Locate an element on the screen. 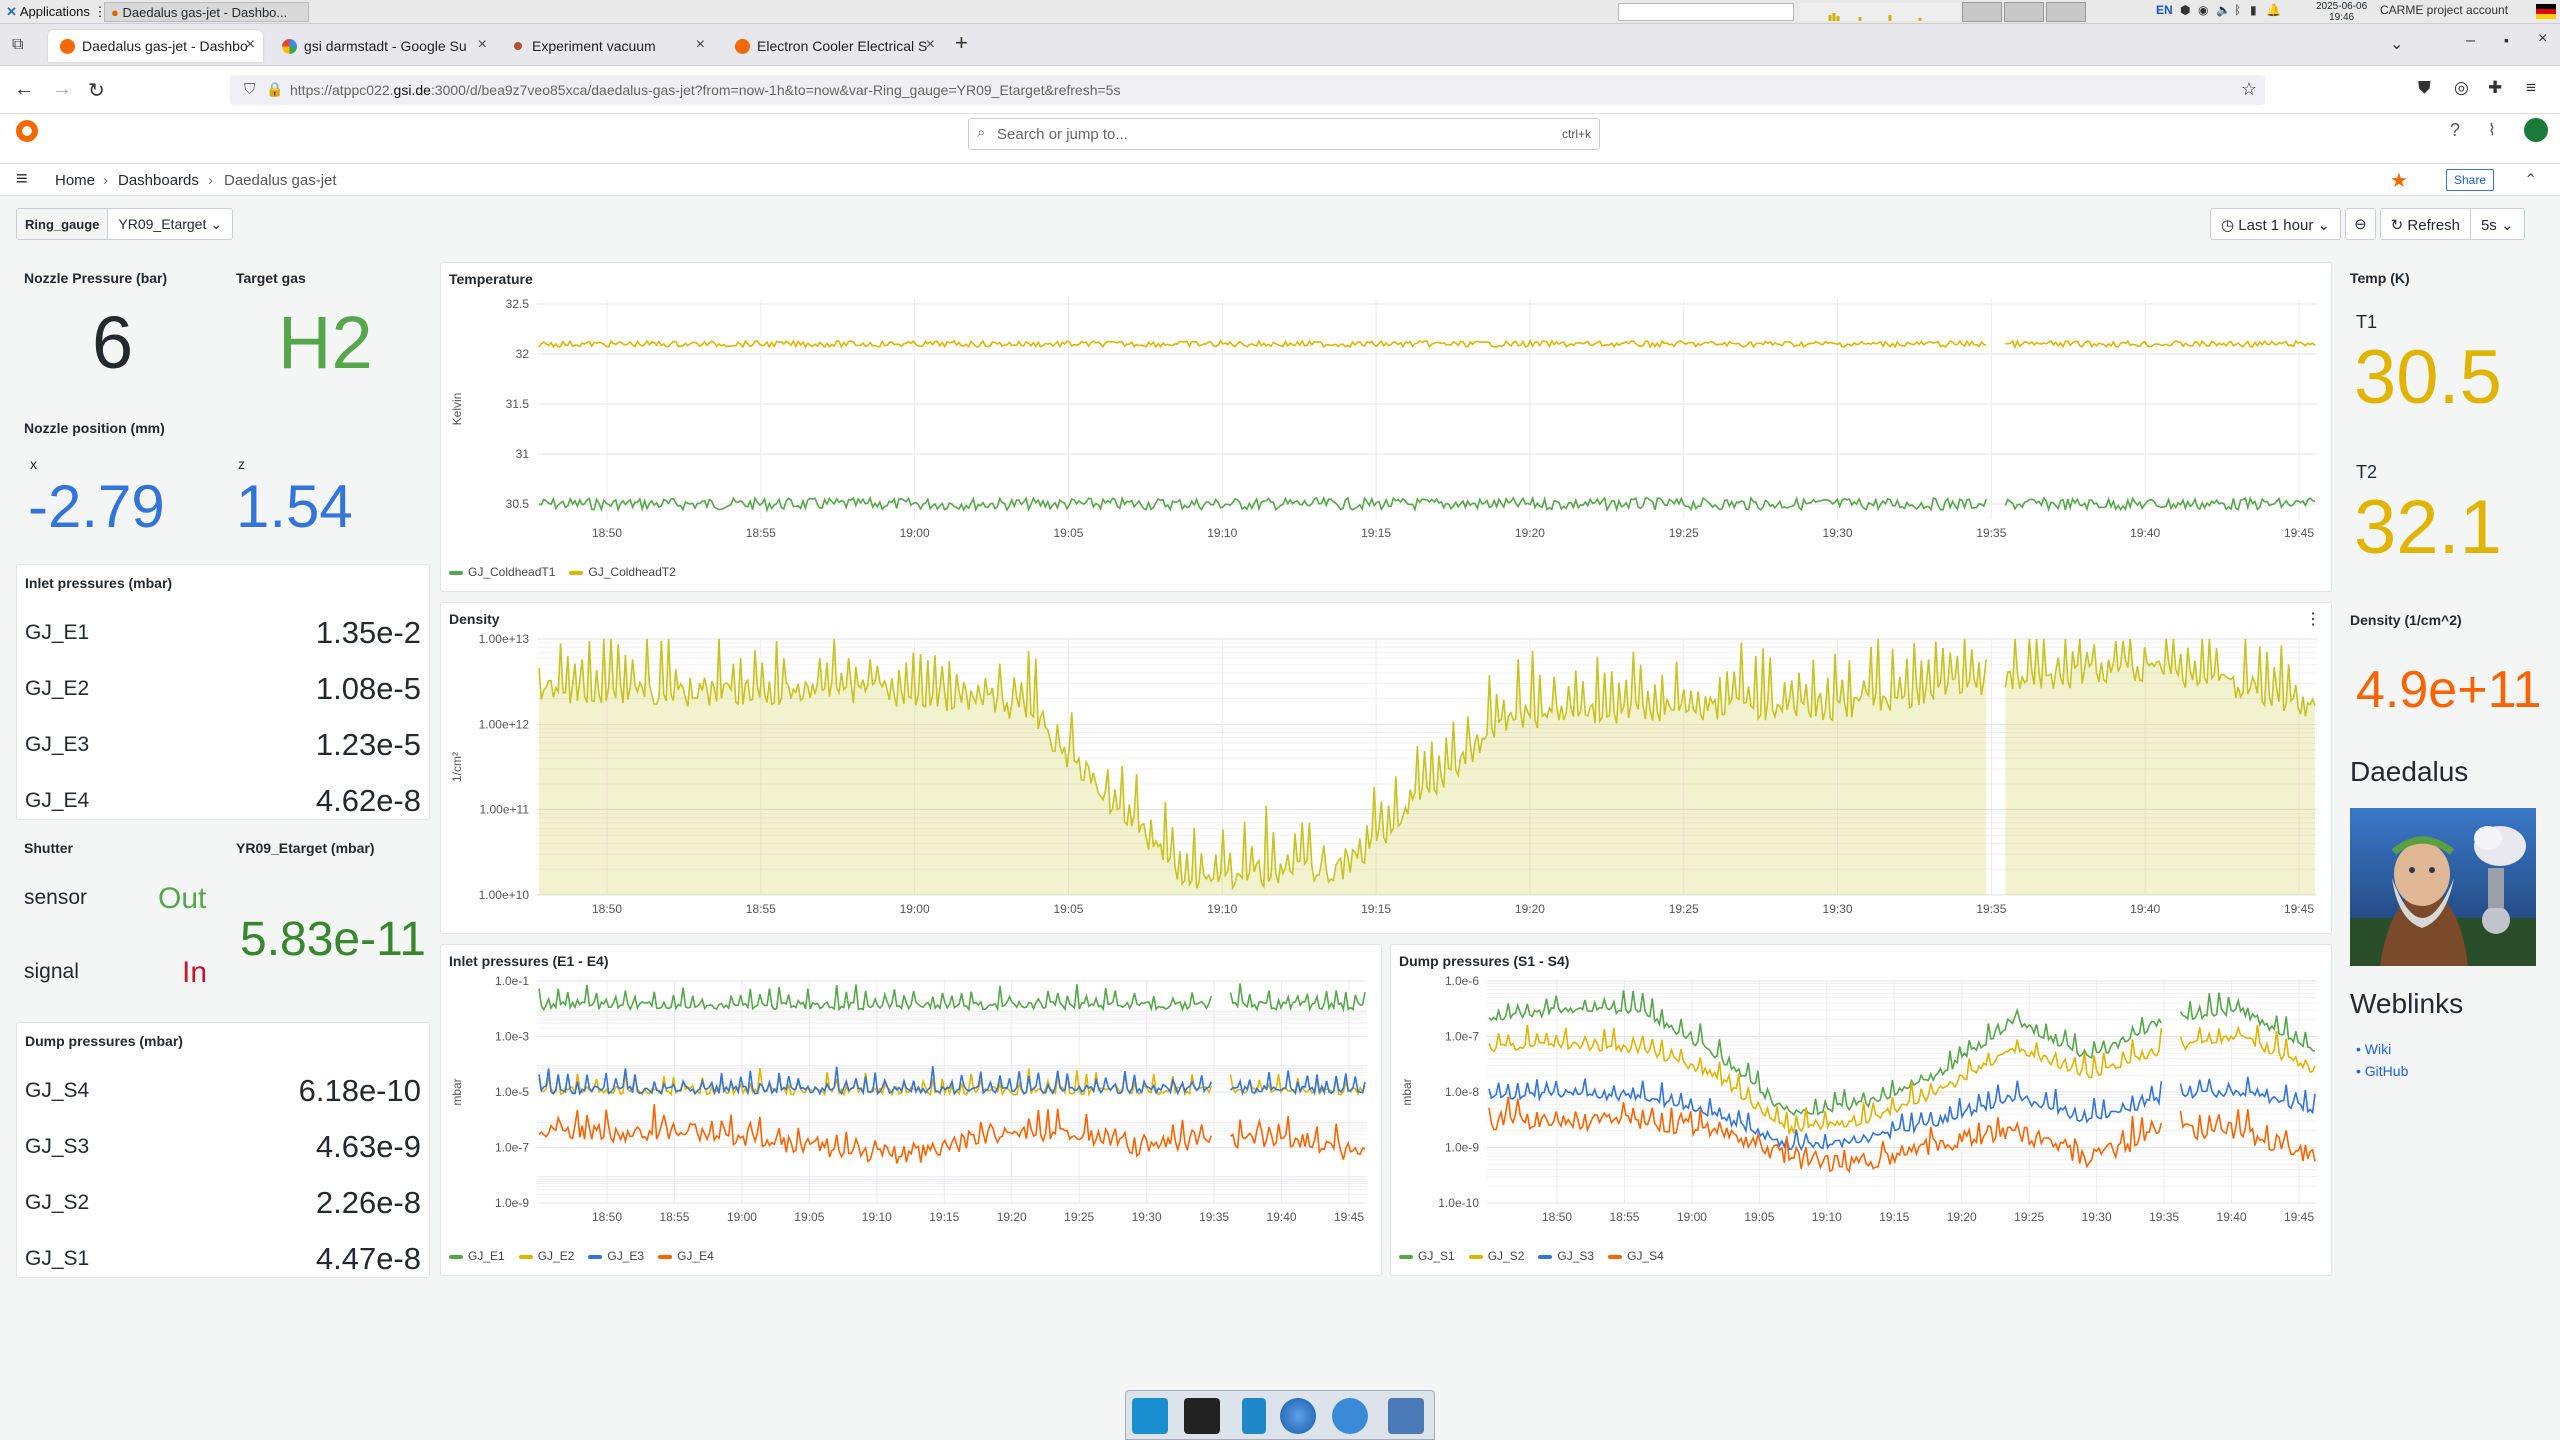 The image size is (2560, 1440). search-shortcut: ctrl+k is located at coordinates (1576, 134).